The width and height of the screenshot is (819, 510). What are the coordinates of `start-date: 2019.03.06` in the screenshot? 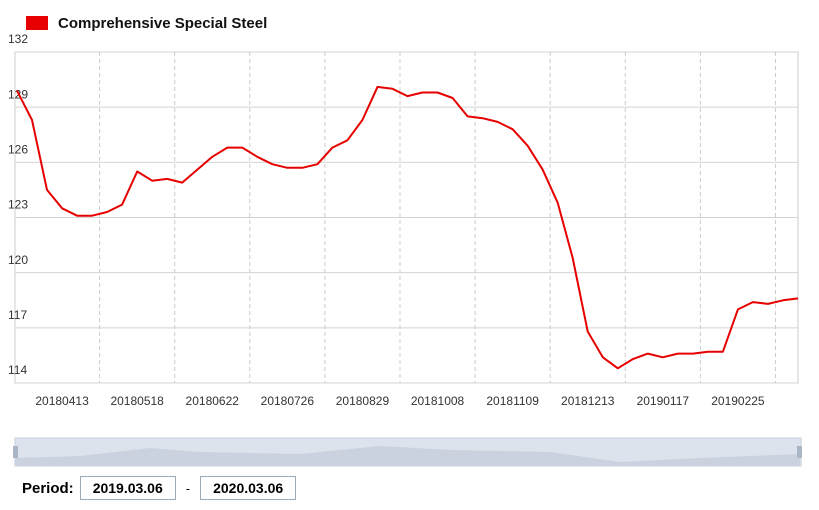 It's located at (127, 488).